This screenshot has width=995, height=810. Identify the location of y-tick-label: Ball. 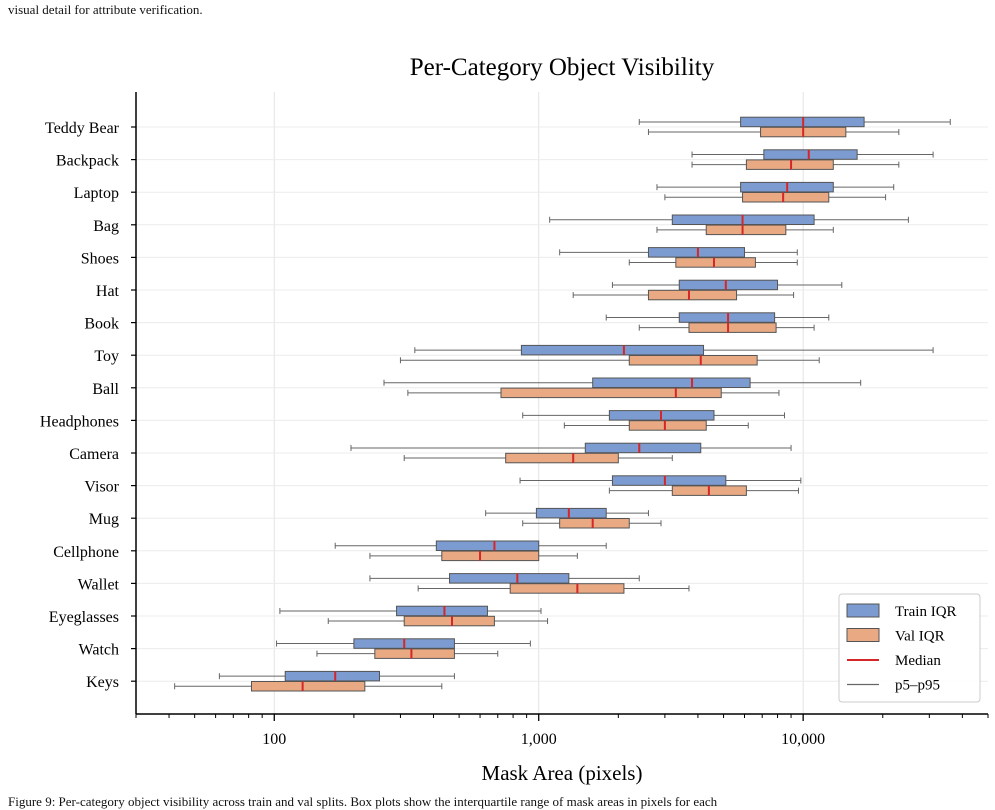
(105, 389).